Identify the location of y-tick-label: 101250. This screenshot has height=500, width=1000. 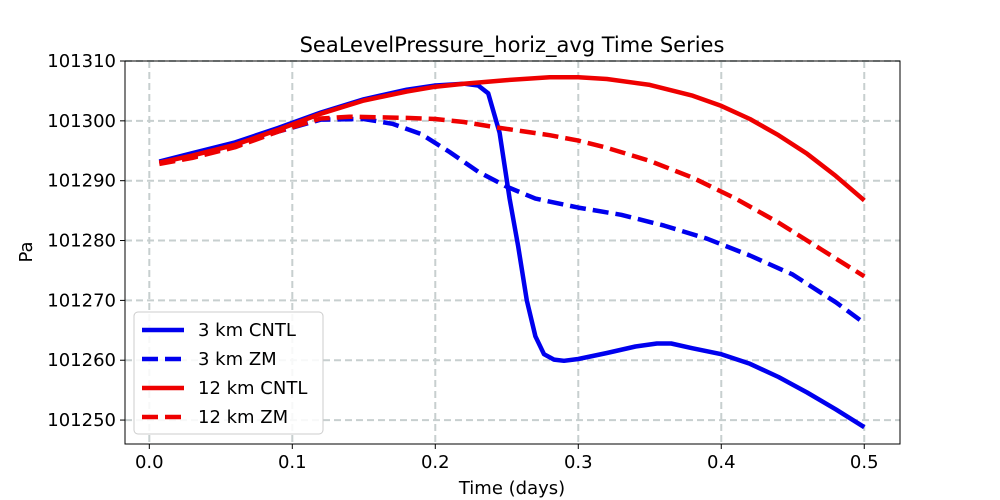
(81, 420).